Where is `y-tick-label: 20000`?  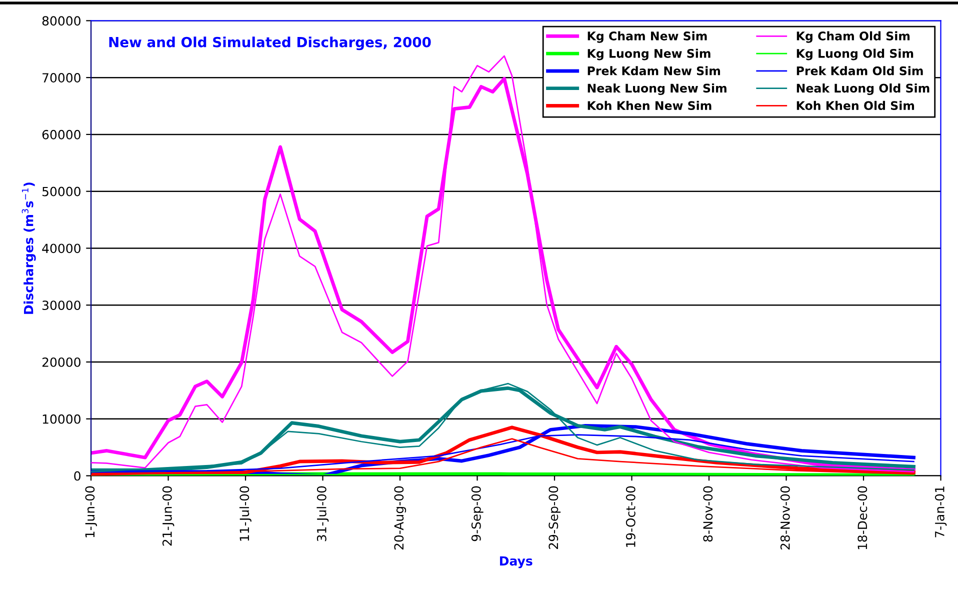
y-tick-label: 20000 is located at coordinates (61, 362).